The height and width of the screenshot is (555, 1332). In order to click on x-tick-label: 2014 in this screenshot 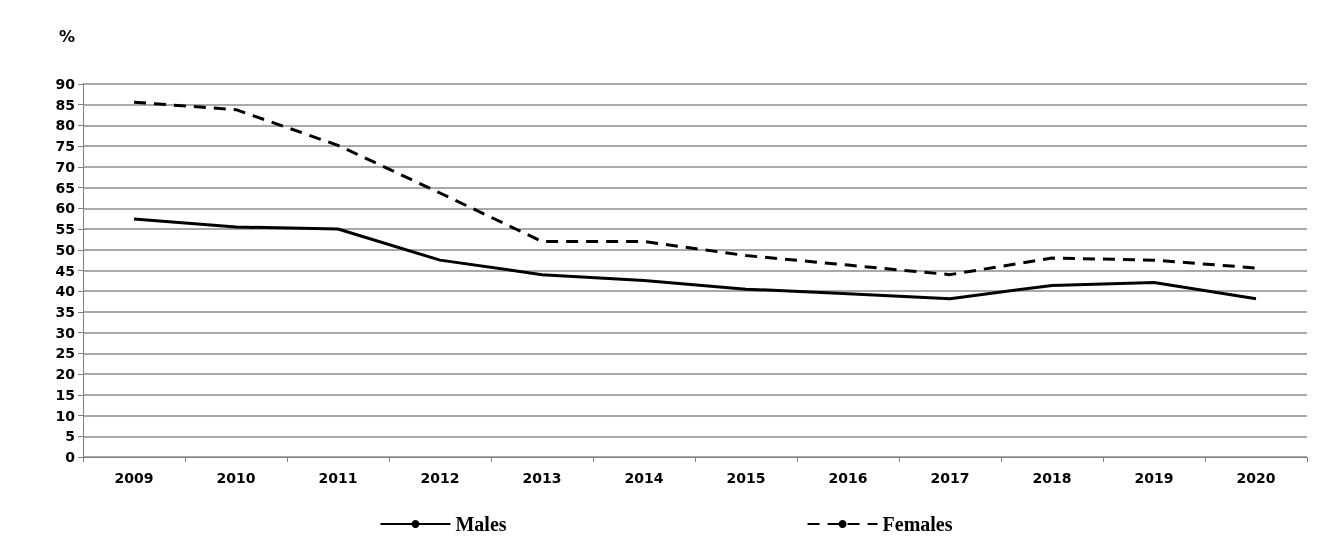, I will do `click(644, 478)`.